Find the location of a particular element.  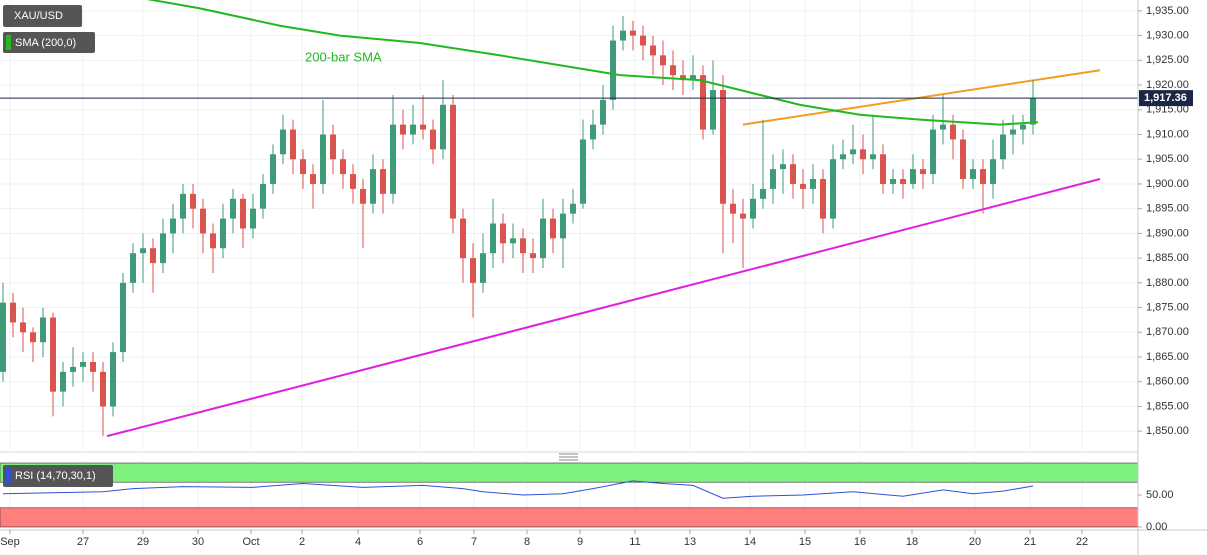

x-tick-label: 18 is located at coordinates (912, 542).